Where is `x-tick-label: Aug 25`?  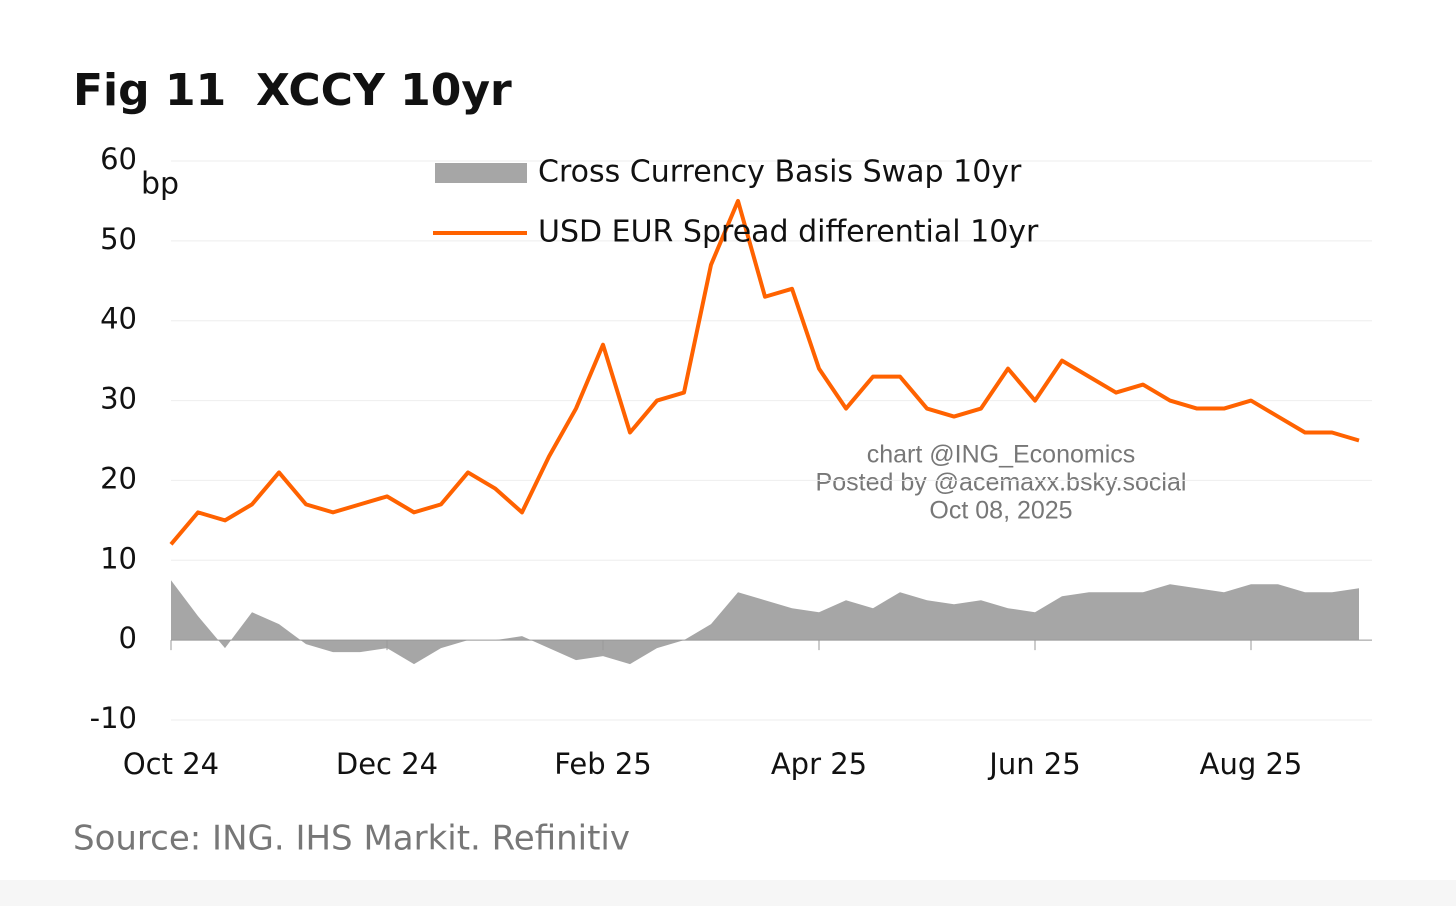
x-tick-label: Aug 25 is located at coordinates (1251, 764).